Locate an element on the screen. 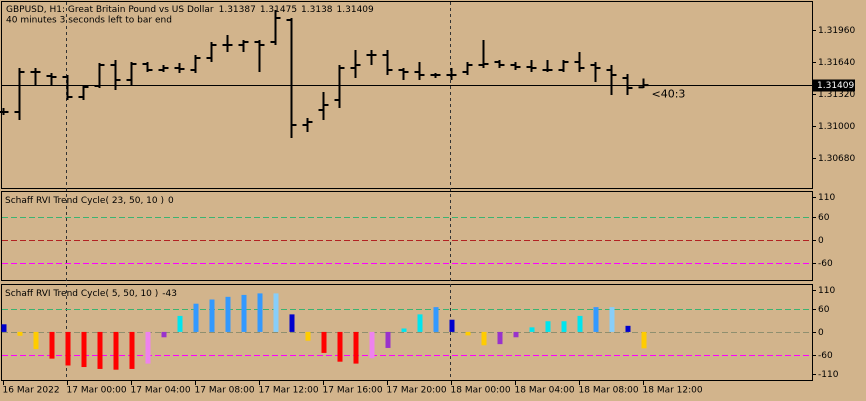 Image resolution: width=866 pixels, height=401 pixels. y-tick-label: 1.31320 is located at coordinates (836, 95).